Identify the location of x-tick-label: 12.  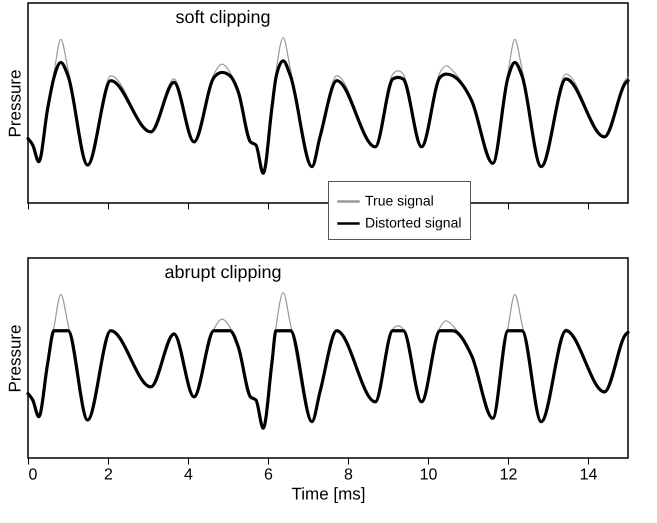
(509, 475).